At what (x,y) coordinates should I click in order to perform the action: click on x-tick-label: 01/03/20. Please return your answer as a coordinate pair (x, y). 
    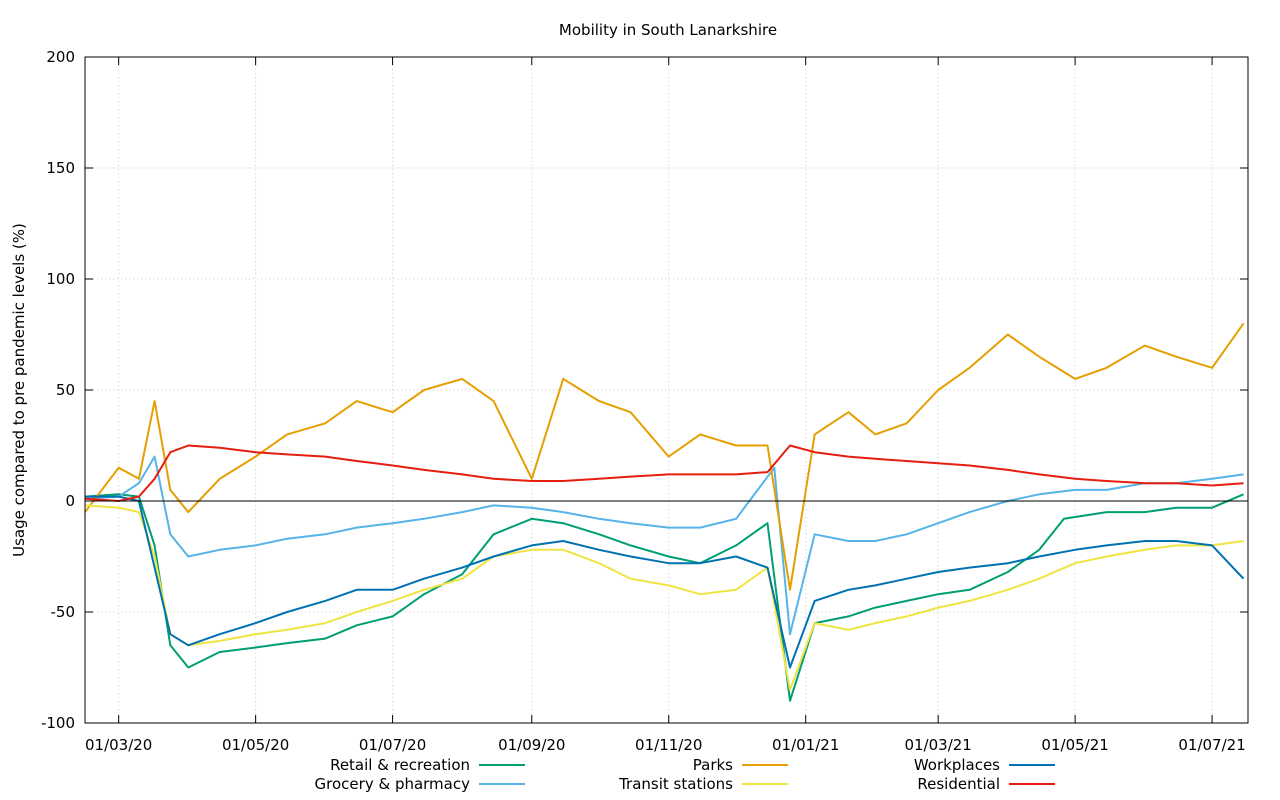
    Looking at the image, I should click on (118, 745).